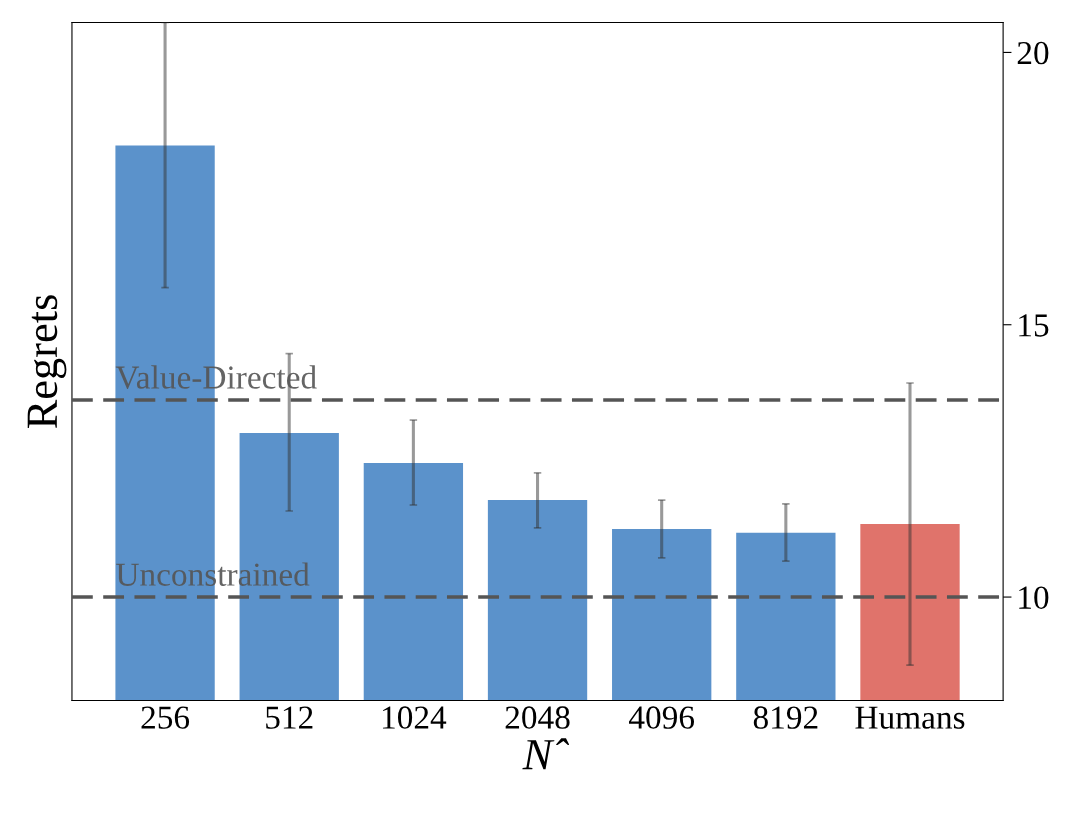 Image resolution: width=1074 pixels, height=832 pixels. What do you see at coordinates (165, 717) in the screenshot?
I see `x-tick-label: 256` at bounding box center [165, 717].